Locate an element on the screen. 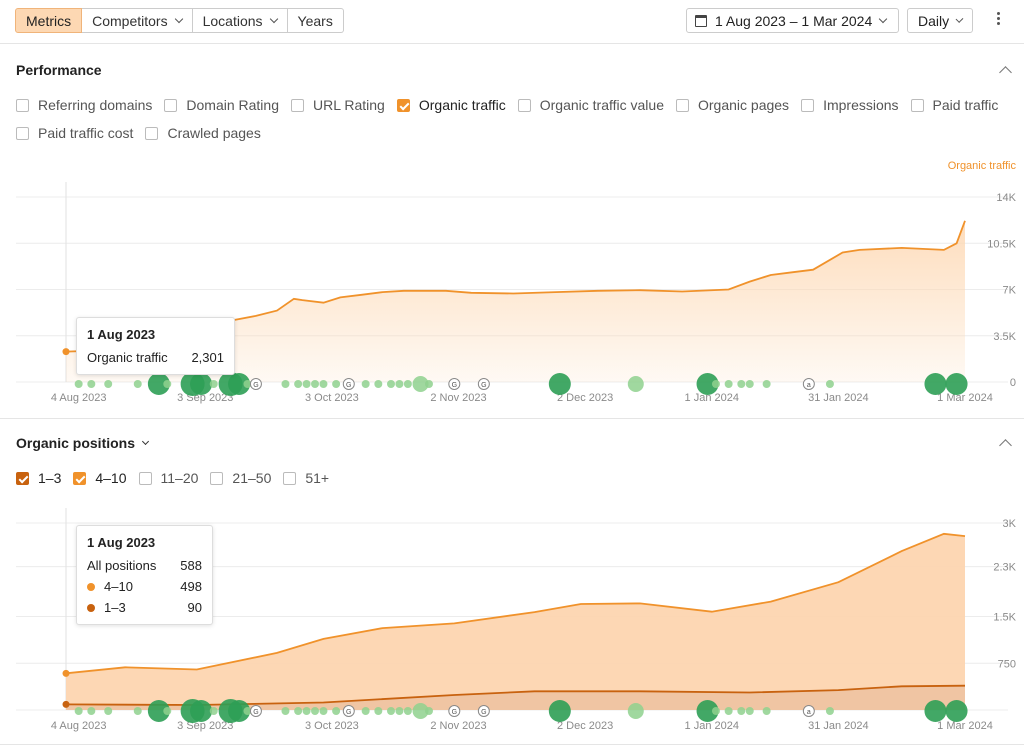  section-divider is located at coordinates (512, 418).